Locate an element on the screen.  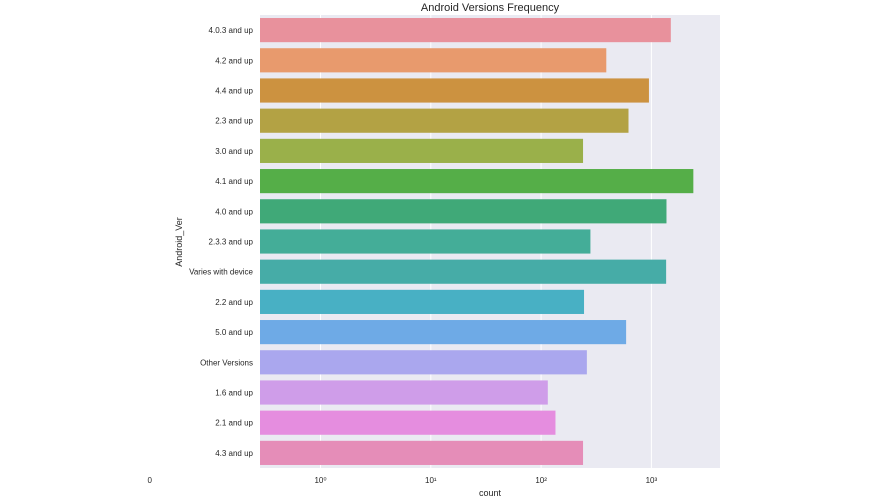
category-label: 4.2 and up is located at coordinates (234, 60).